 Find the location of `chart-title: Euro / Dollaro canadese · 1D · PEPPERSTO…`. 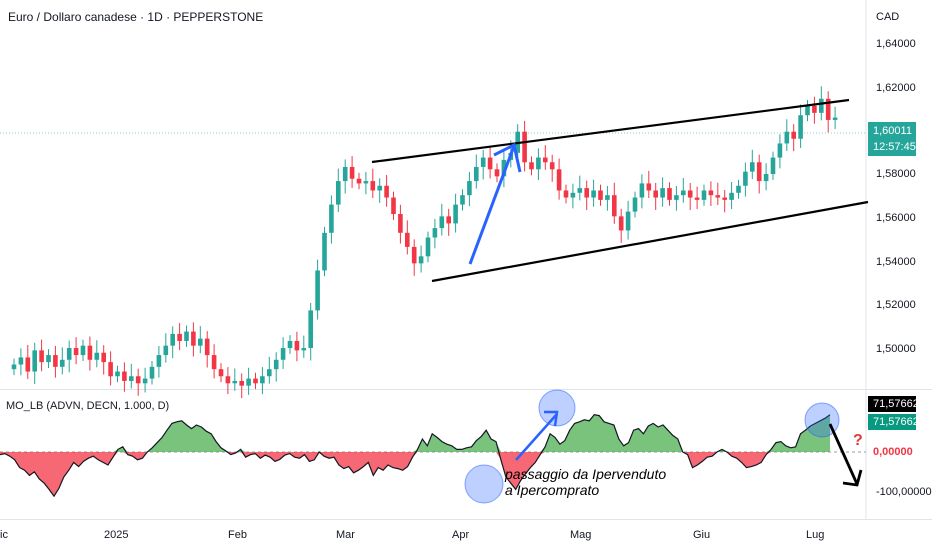

chart-title: Euro / Dollaro canadese · 1D · PEPPERSTO… is located at coordinates (136, 17).